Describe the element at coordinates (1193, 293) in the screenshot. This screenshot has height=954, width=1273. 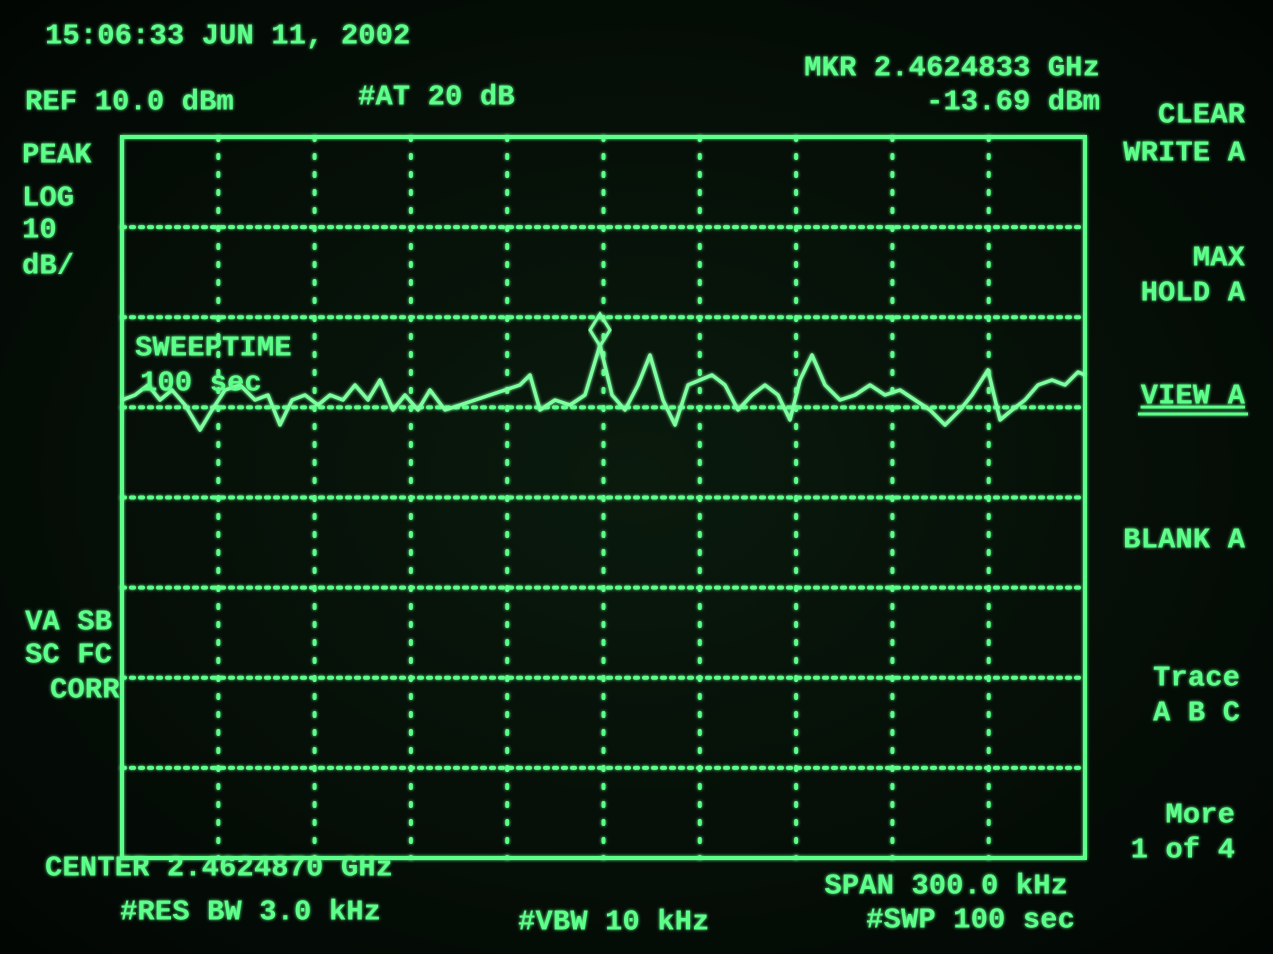
I see `softkey-label: HOLD A` at that location.